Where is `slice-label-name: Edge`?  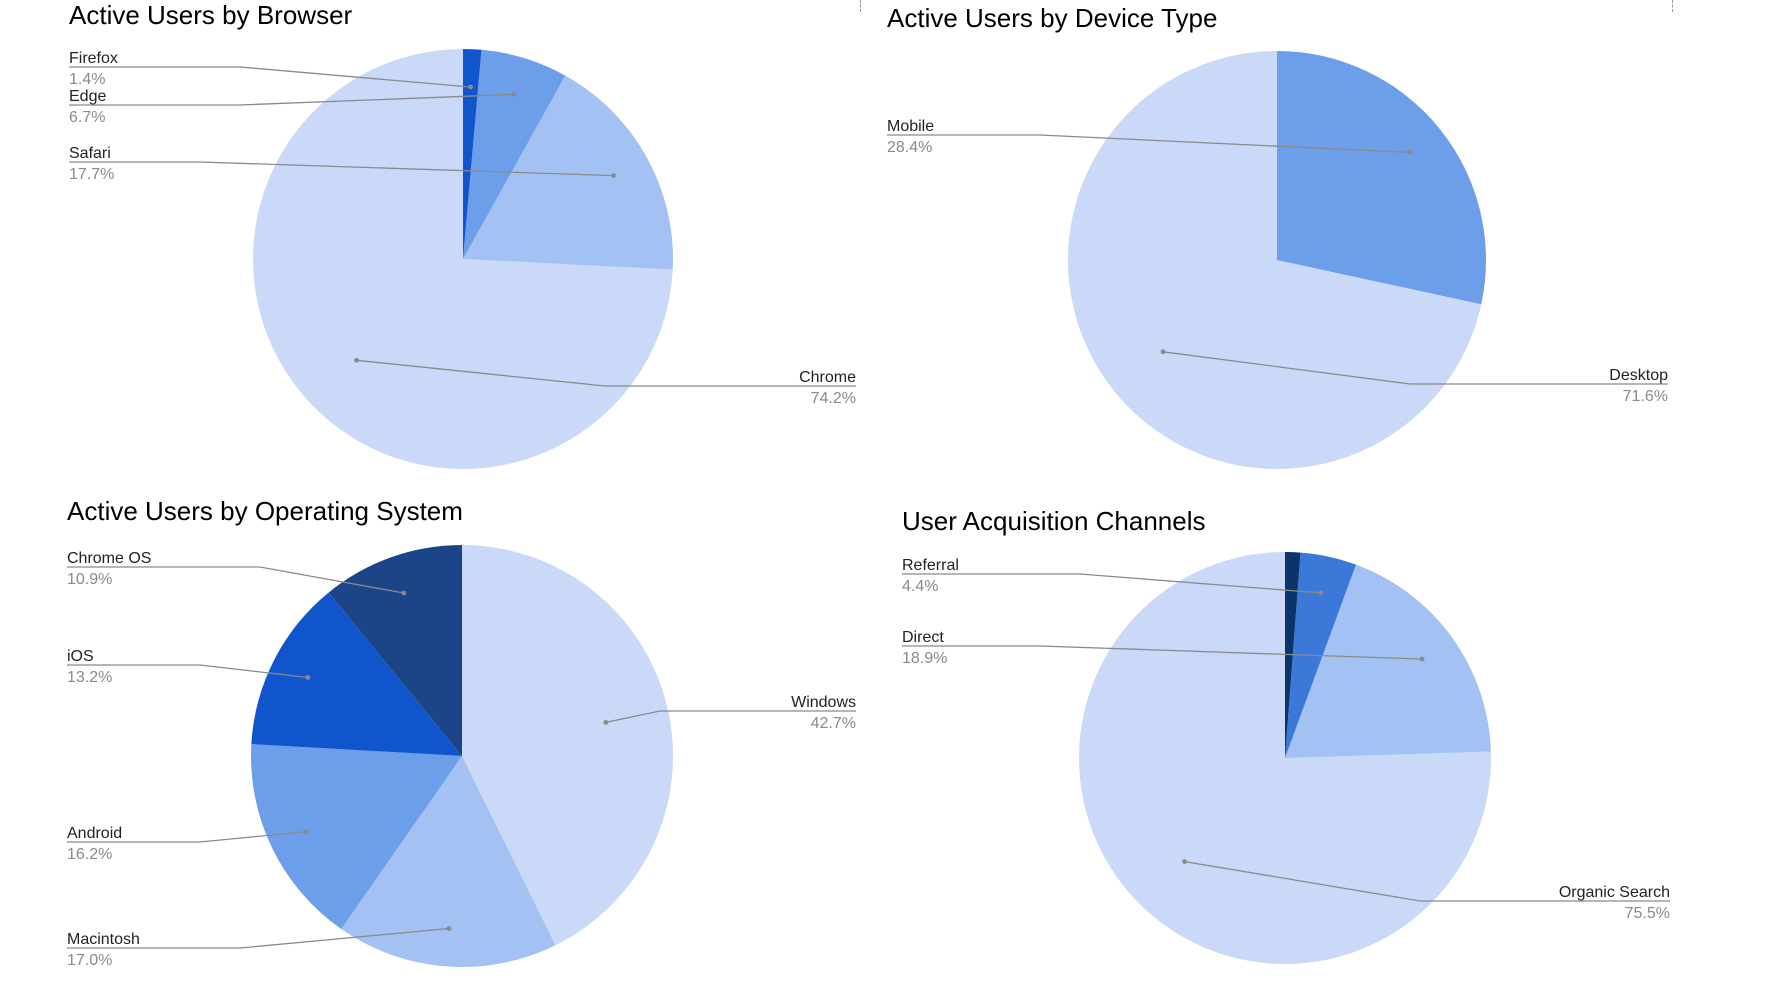
slice-label-name: Edge is located at coordinates (87, 96).